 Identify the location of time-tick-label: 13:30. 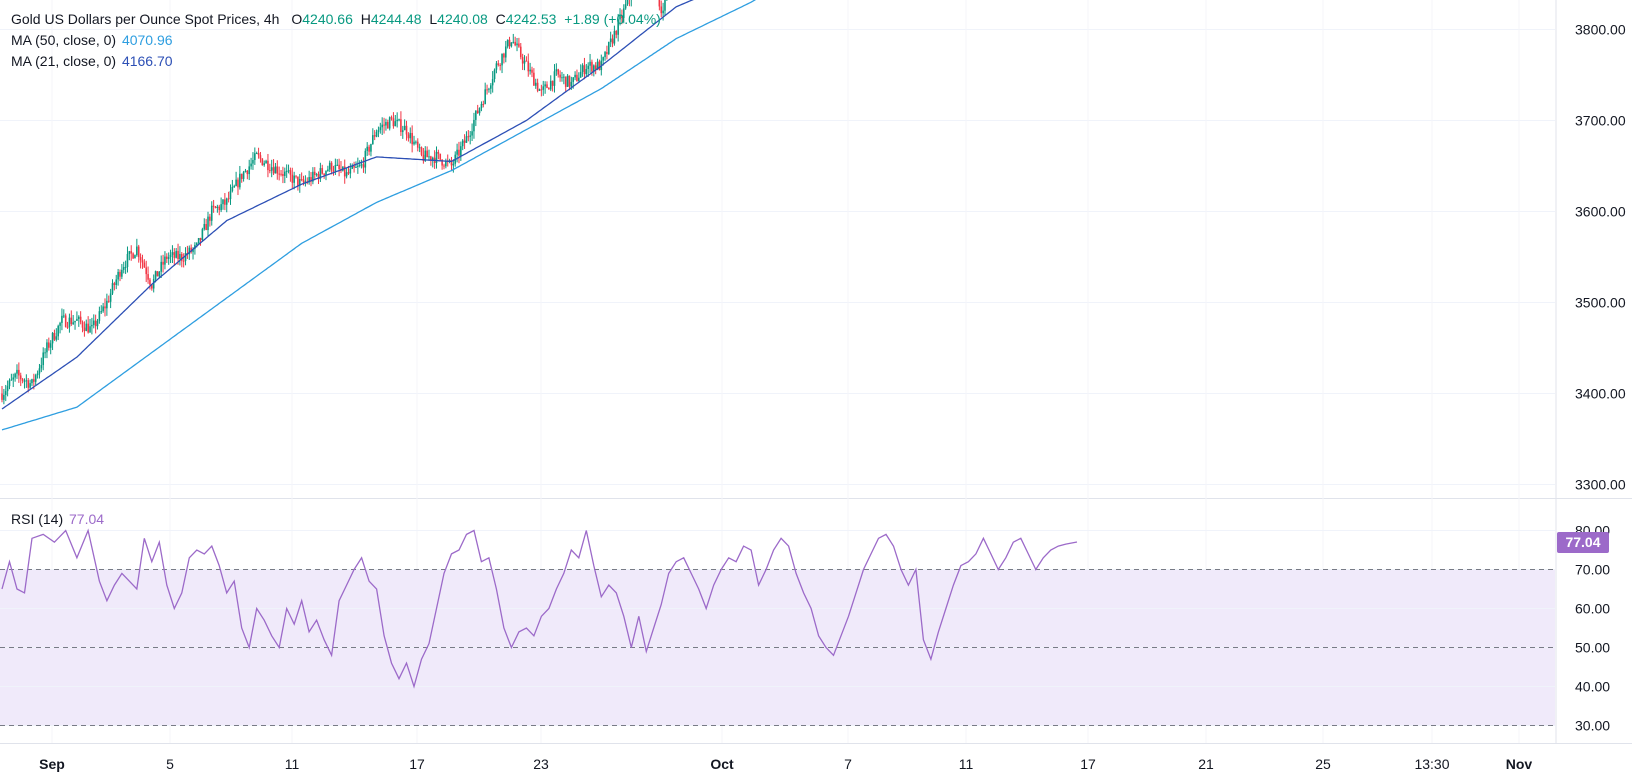
(1431, 764).